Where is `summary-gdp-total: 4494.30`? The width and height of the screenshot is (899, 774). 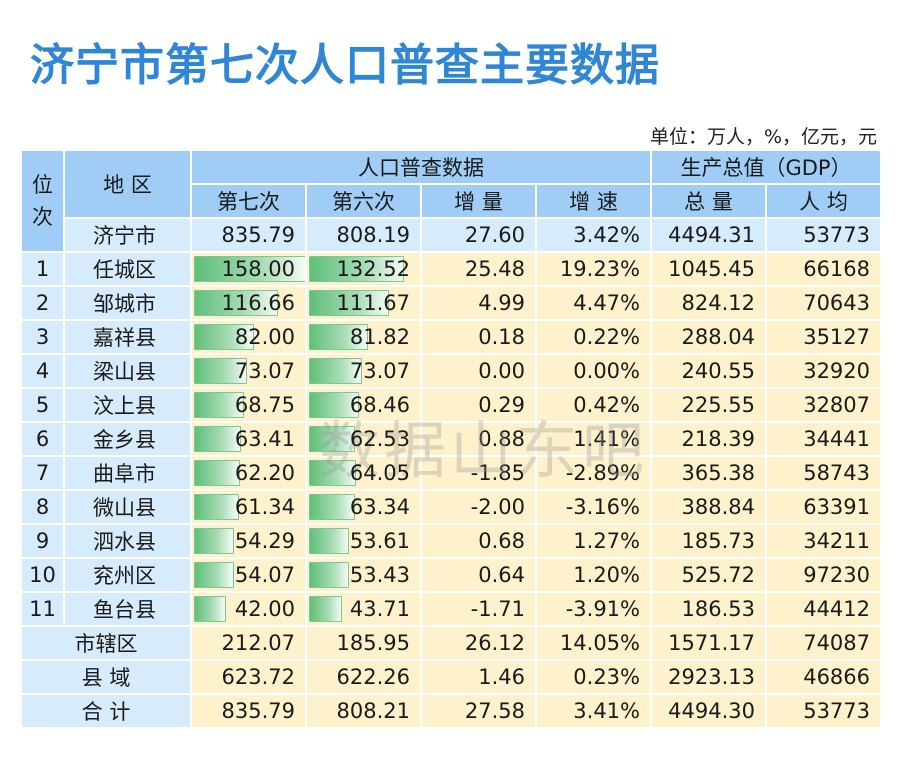 summary-gdp-total: 4494.30 is located at coordinates (708, 711).